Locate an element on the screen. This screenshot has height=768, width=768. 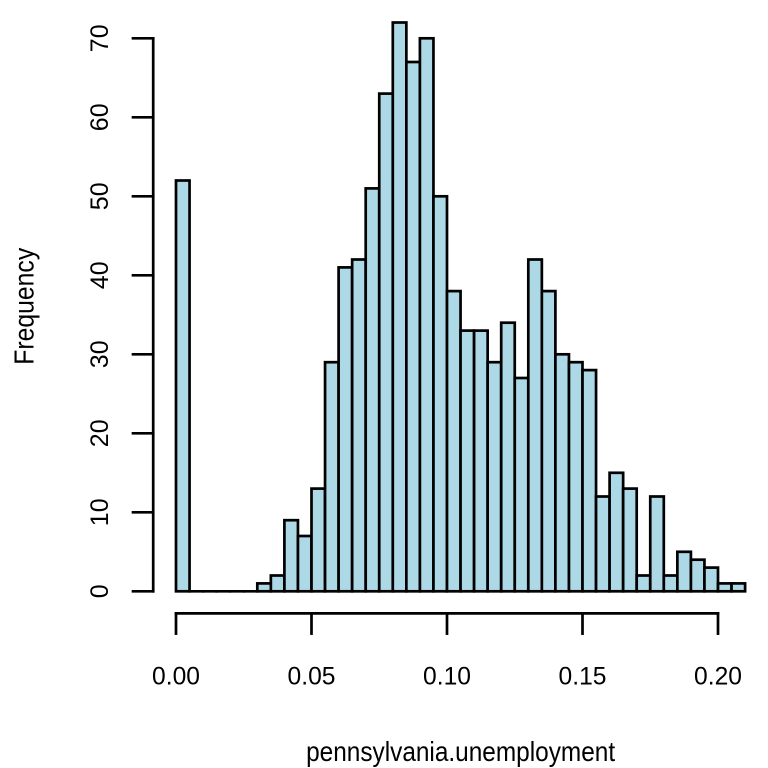
svg-text: 10 is located at coordinates (100, 512).